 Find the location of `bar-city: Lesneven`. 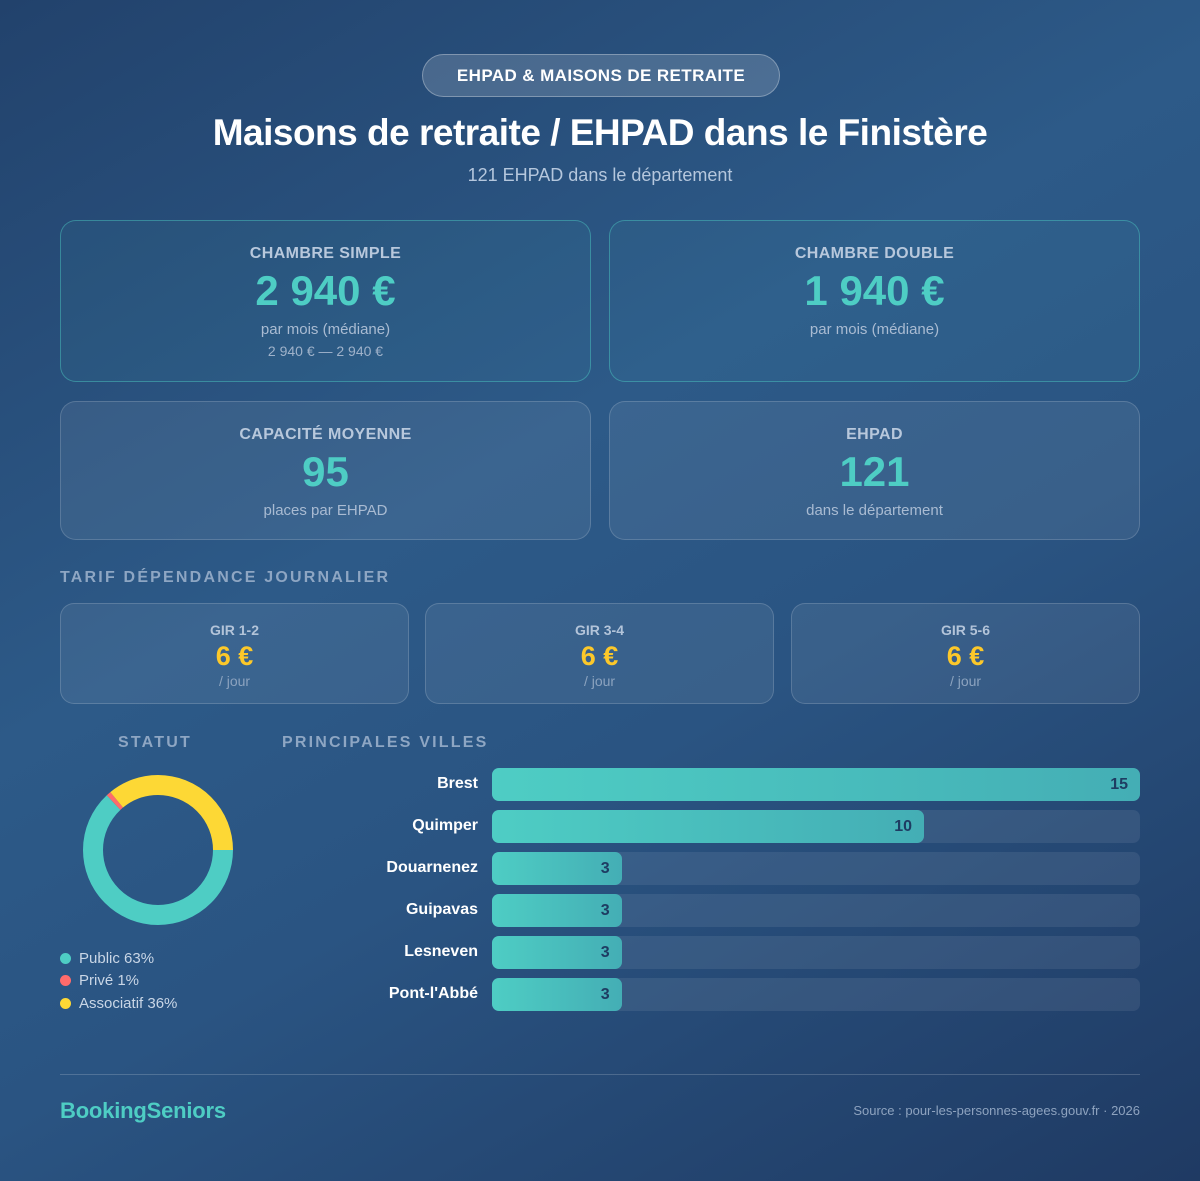

bar-city: Lesneven is located at coordinates (441, 951).